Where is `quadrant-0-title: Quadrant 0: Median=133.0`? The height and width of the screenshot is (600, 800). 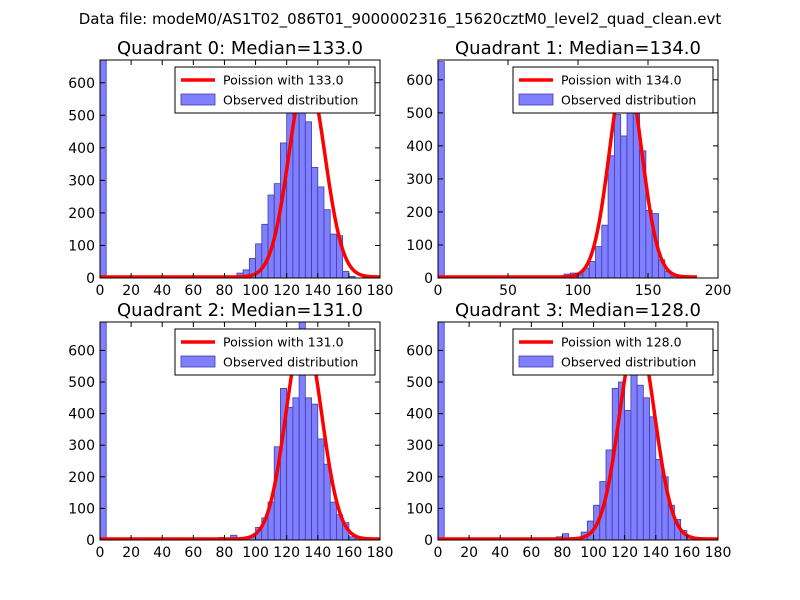 quadrant-0-title: Quadrant 0: Median=133.0 is located at coordinates (240, 48).